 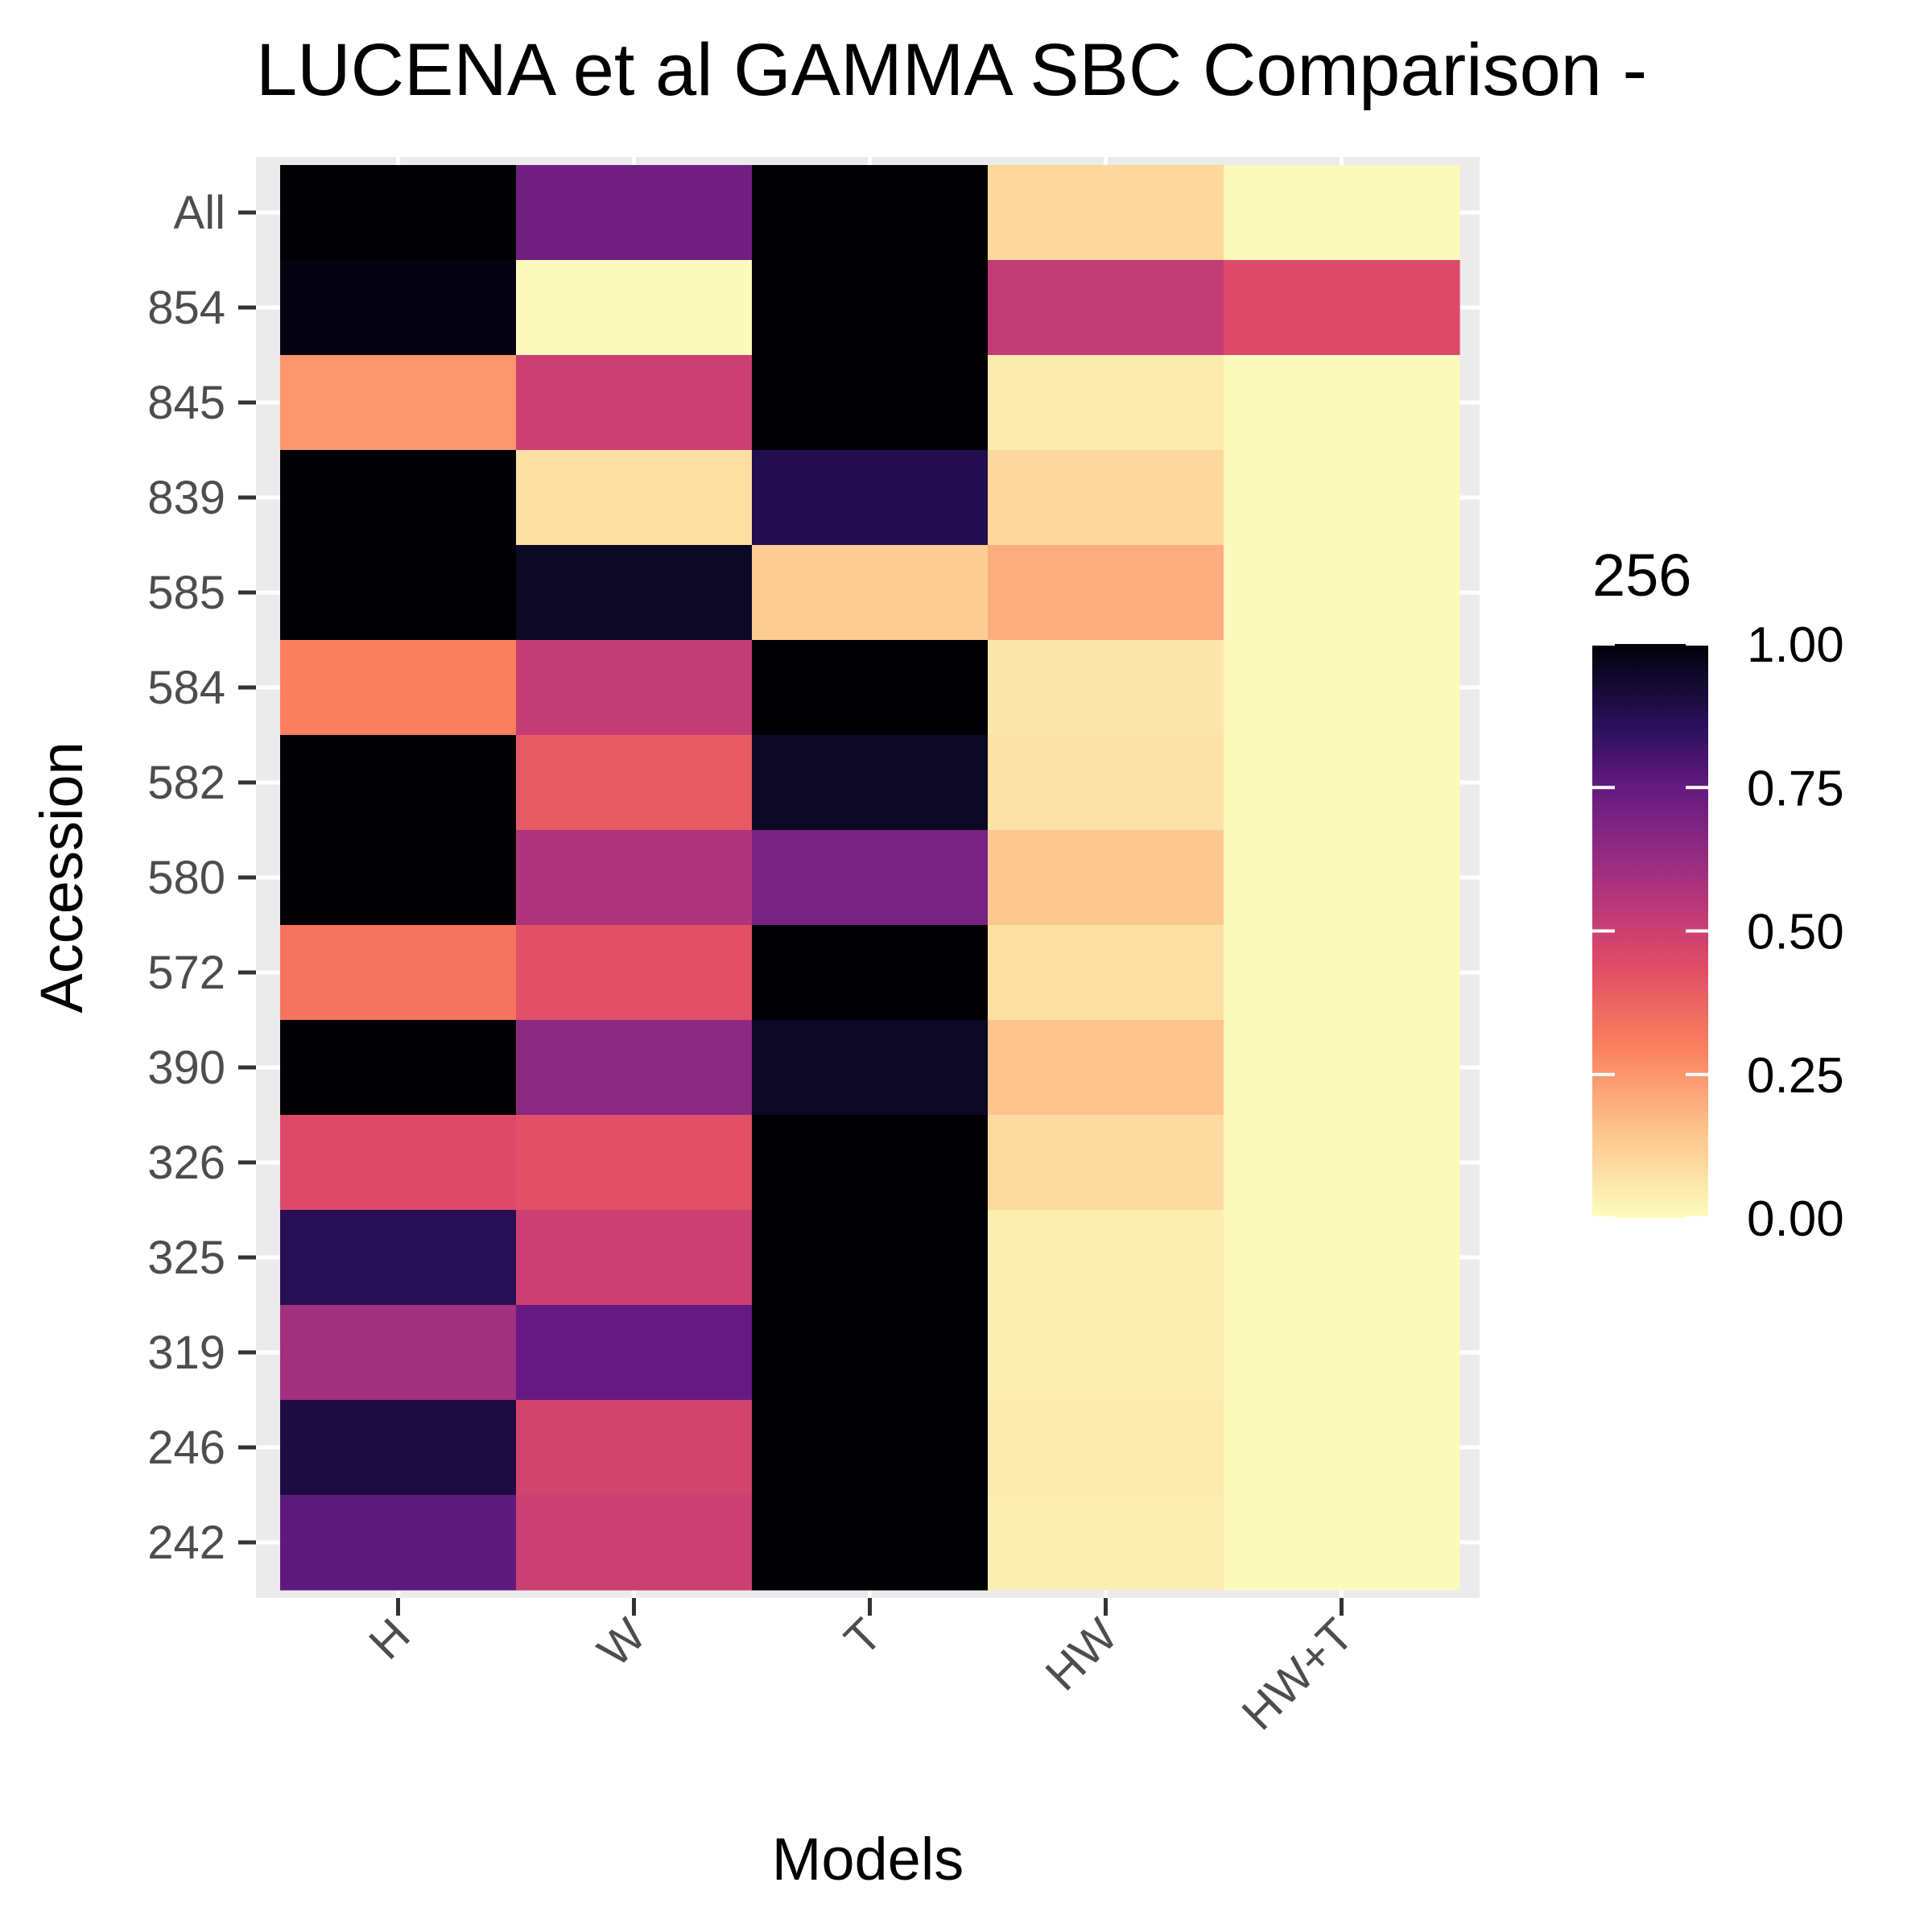 What do you see at coordinates (1342, 1448) in the screenshot?
I see `heatmap-cell-246-HW+T` at bounding box center [1342, 1448].